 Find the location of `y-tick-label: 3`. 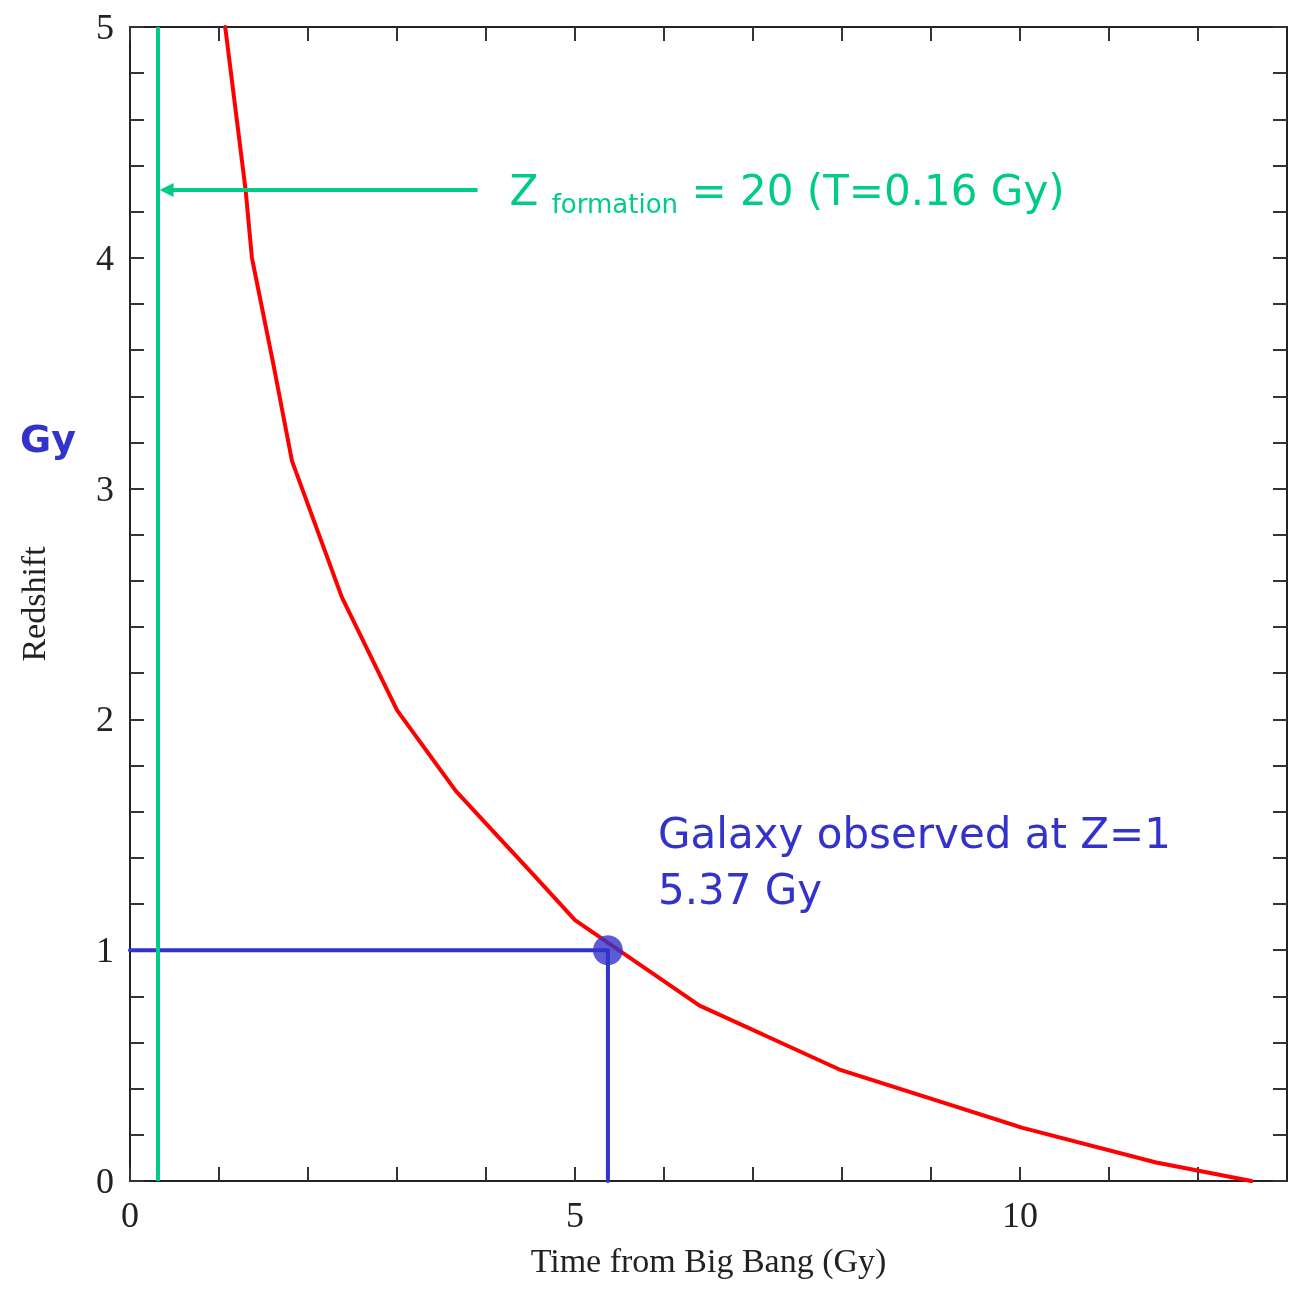

y-tick-label: 3 is located at coordinates (105, 488).